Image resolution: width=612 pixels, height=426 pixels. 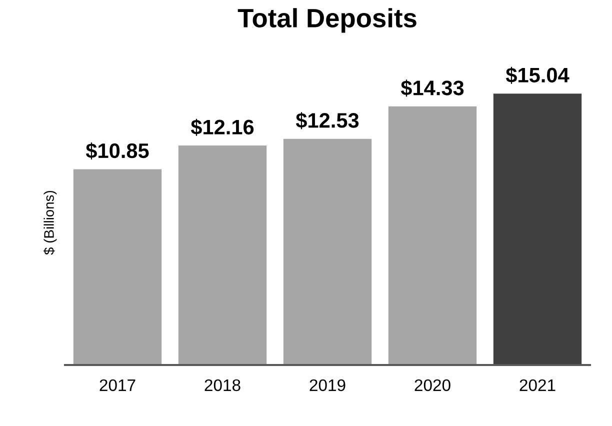 What do you see at coordinates (328, 385) in the screenshot?
I see `x-tick-label: 2019` at bounding box center [328, 385].